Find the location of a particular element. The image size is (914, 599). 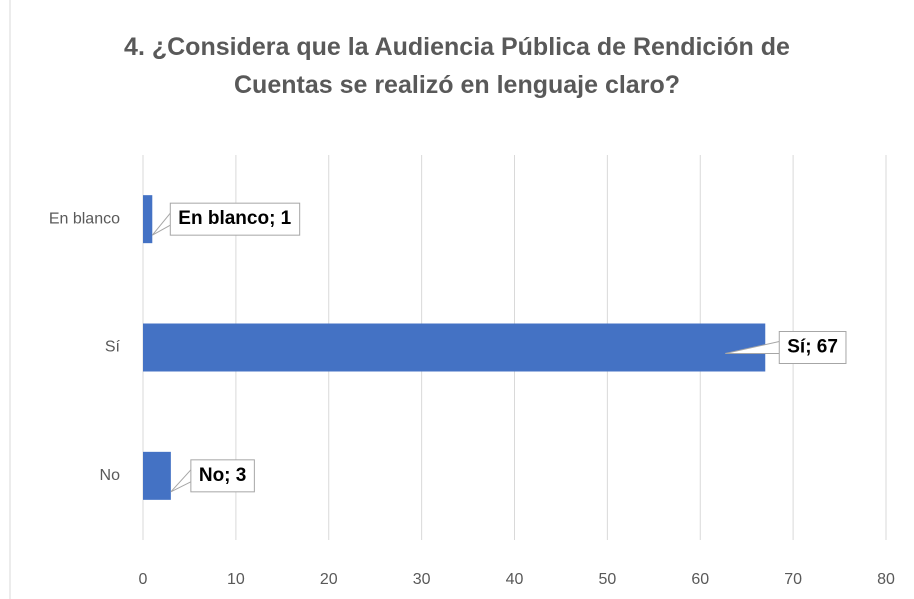

x-tick-label: 30 is located at coordinates (422, 579).